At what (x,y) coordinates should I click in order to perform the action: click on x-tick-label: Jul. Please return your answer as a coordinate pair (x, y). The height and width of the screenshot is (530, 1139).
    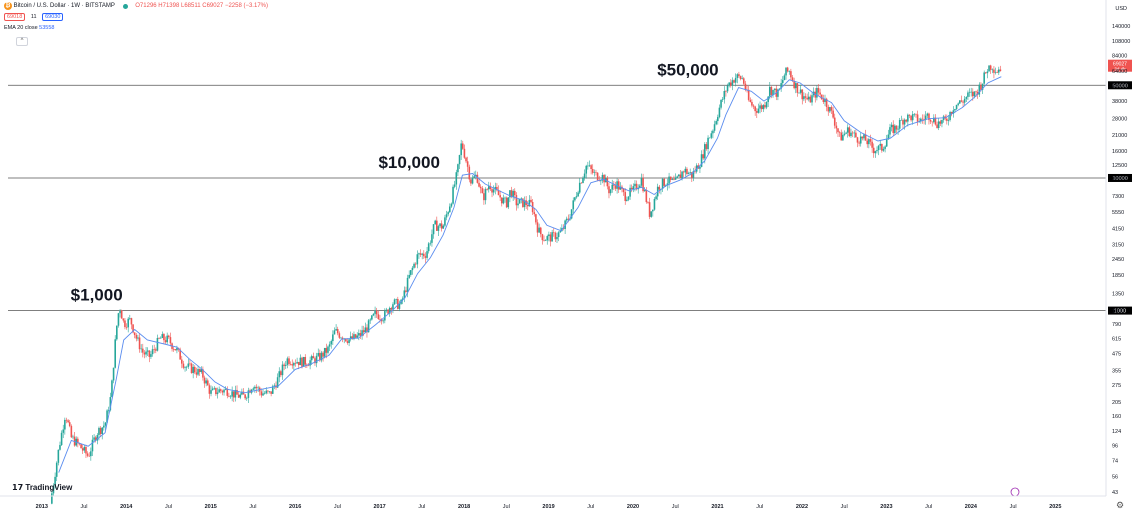
    Looking at the image, I should click on (252, 507).